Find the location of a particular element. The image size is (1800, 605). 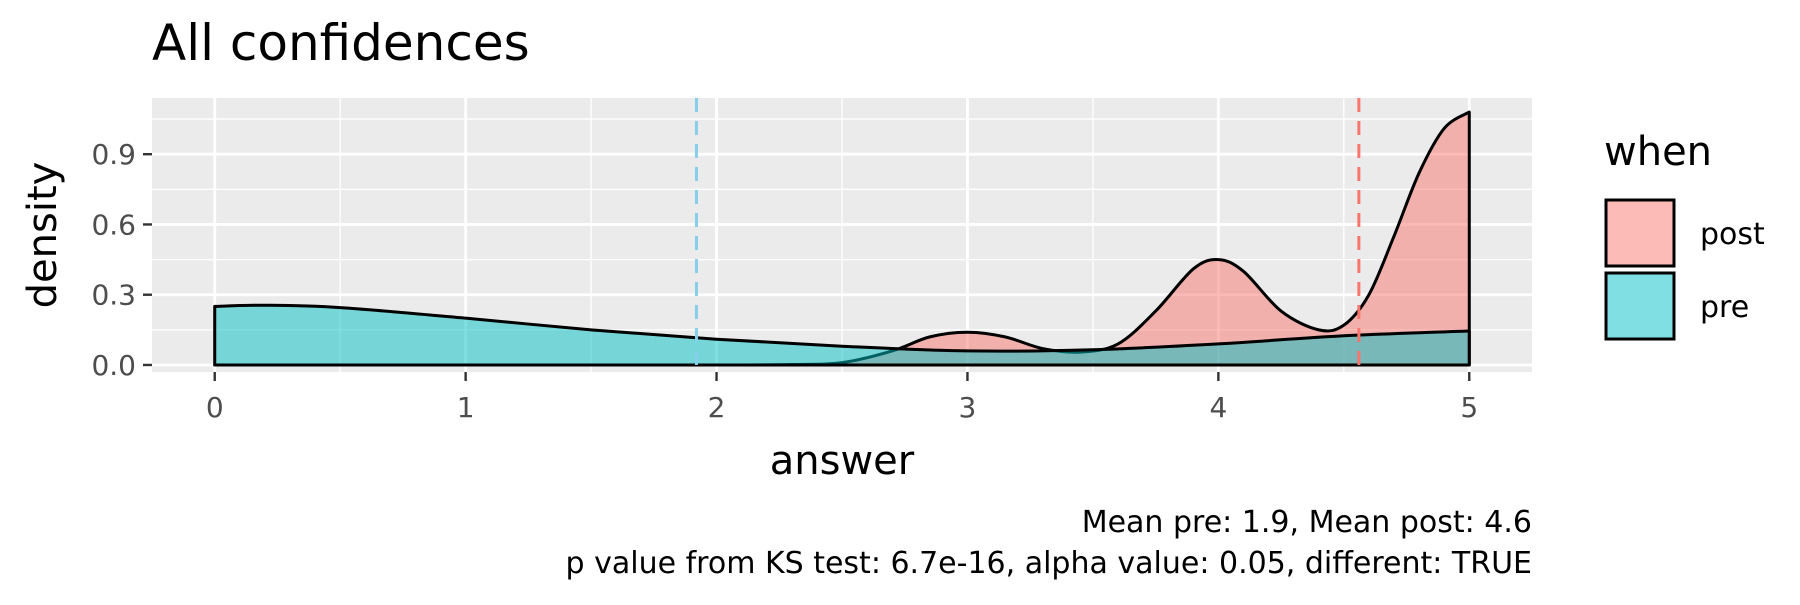

chart-title: All confidences is located at coordinates (341, 43).